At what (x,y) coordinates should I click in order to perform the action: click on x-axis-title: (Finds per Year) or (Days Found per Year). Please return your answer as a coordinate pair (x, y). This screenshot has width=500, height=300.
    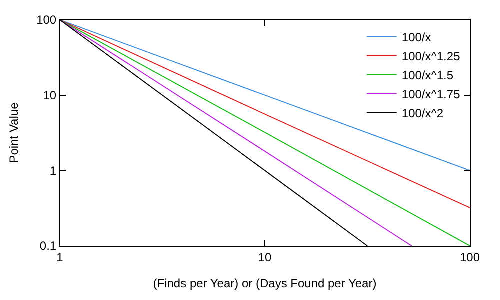
    Looking at the image, I should click on (265, 283).